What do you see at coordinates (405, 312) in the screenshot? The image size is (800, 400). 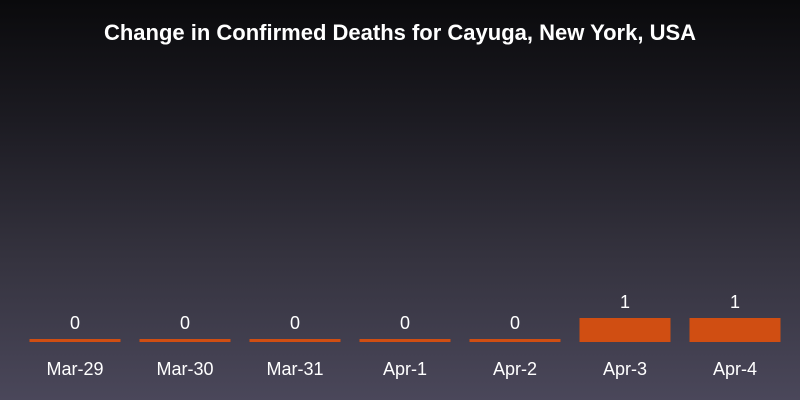 I see `data-labels-layer: 0 0 0 0 0 1 1` at bounding box center [405, 312].